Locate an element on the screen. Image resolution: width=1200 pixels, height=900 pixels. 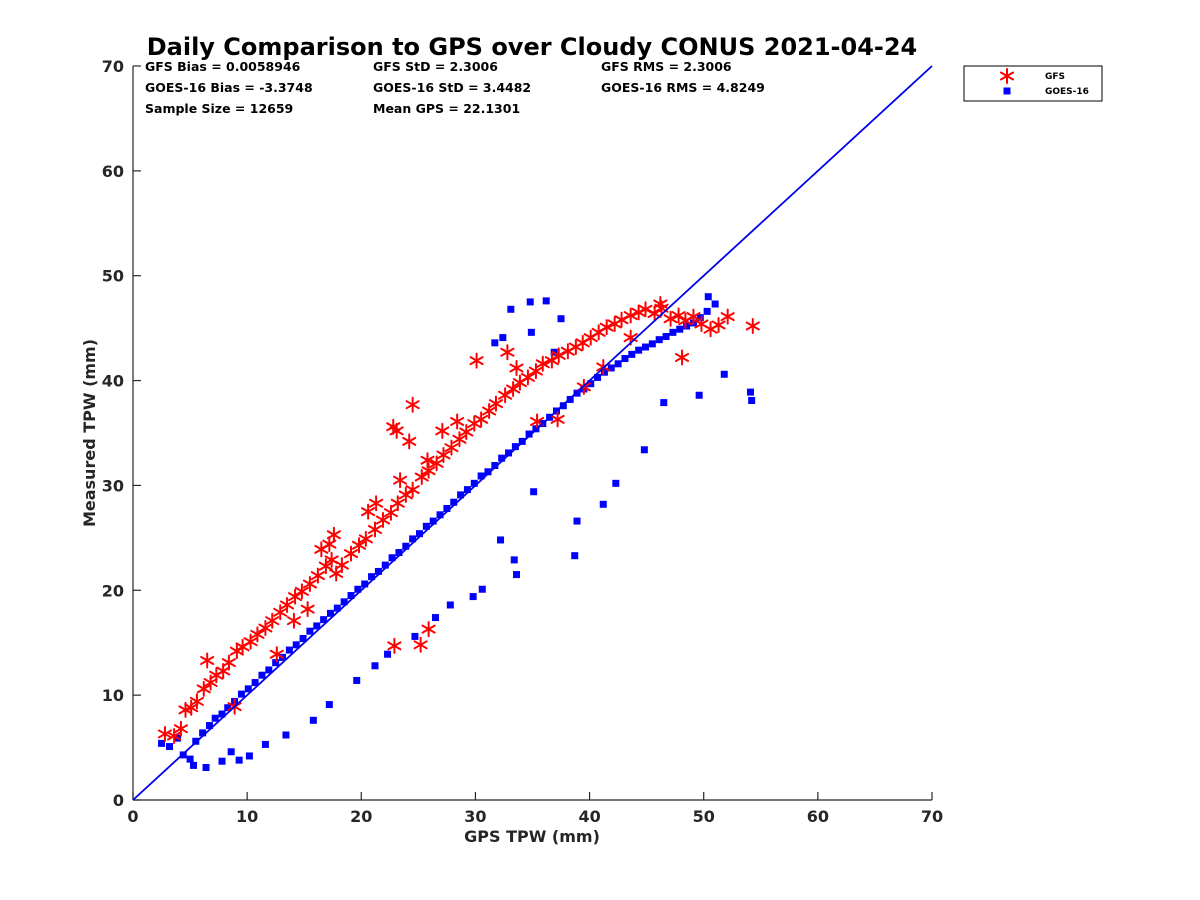
y-tick-label: 30 is located at coordinates (113, 485).